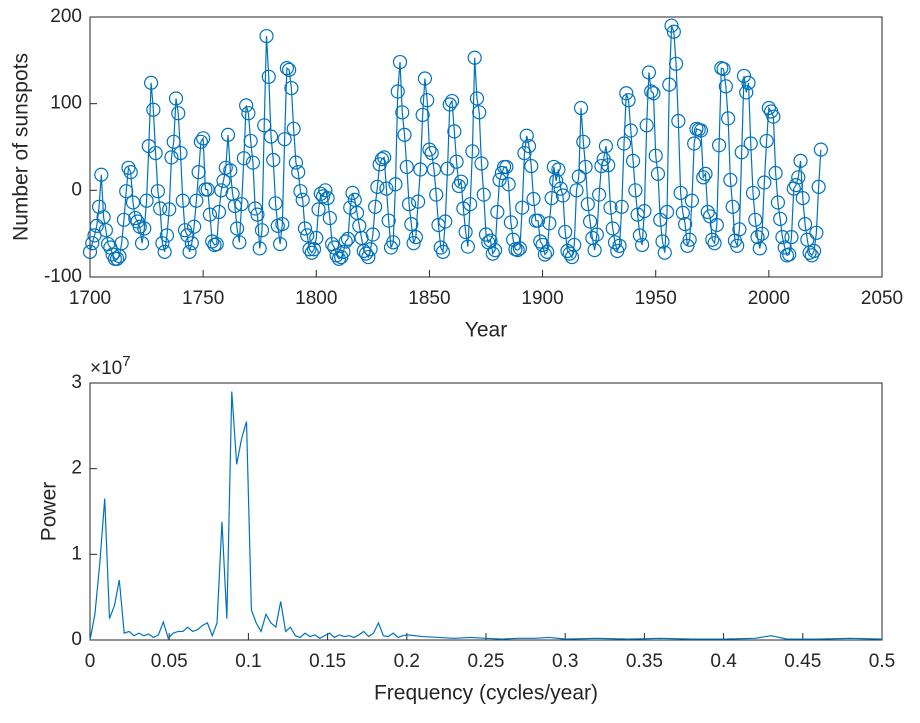 The height and width of the screenshot is (723, 920). I want to click on y-multiplier: ×10⁷, so click(110, 366).